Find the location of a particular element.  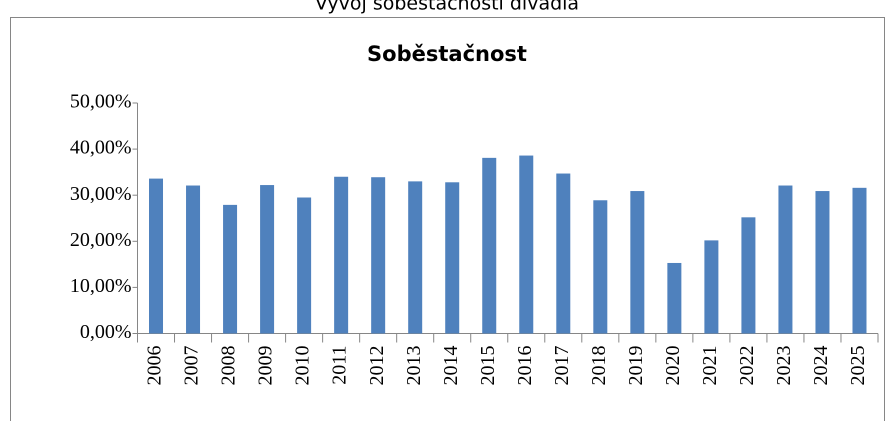

x-tick-label: 2014 is located at coordinates (451, 366).